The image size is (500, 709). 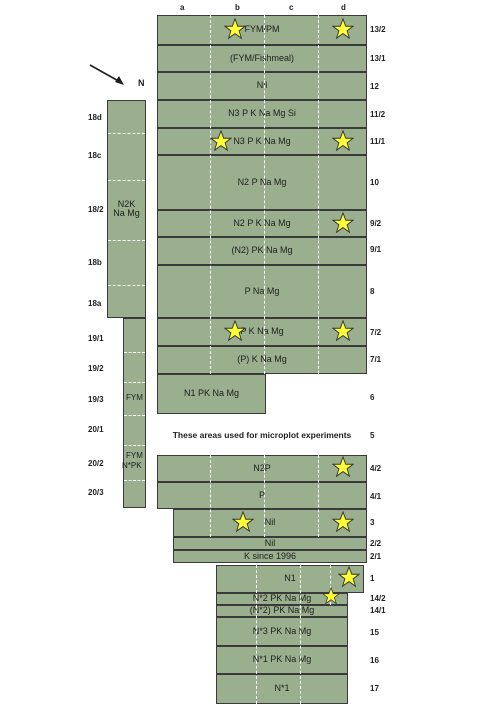 What do you see at coordinates (343, 7) in the screenshot?
I see `column-d-label: d` at bounding box center [343, 7].